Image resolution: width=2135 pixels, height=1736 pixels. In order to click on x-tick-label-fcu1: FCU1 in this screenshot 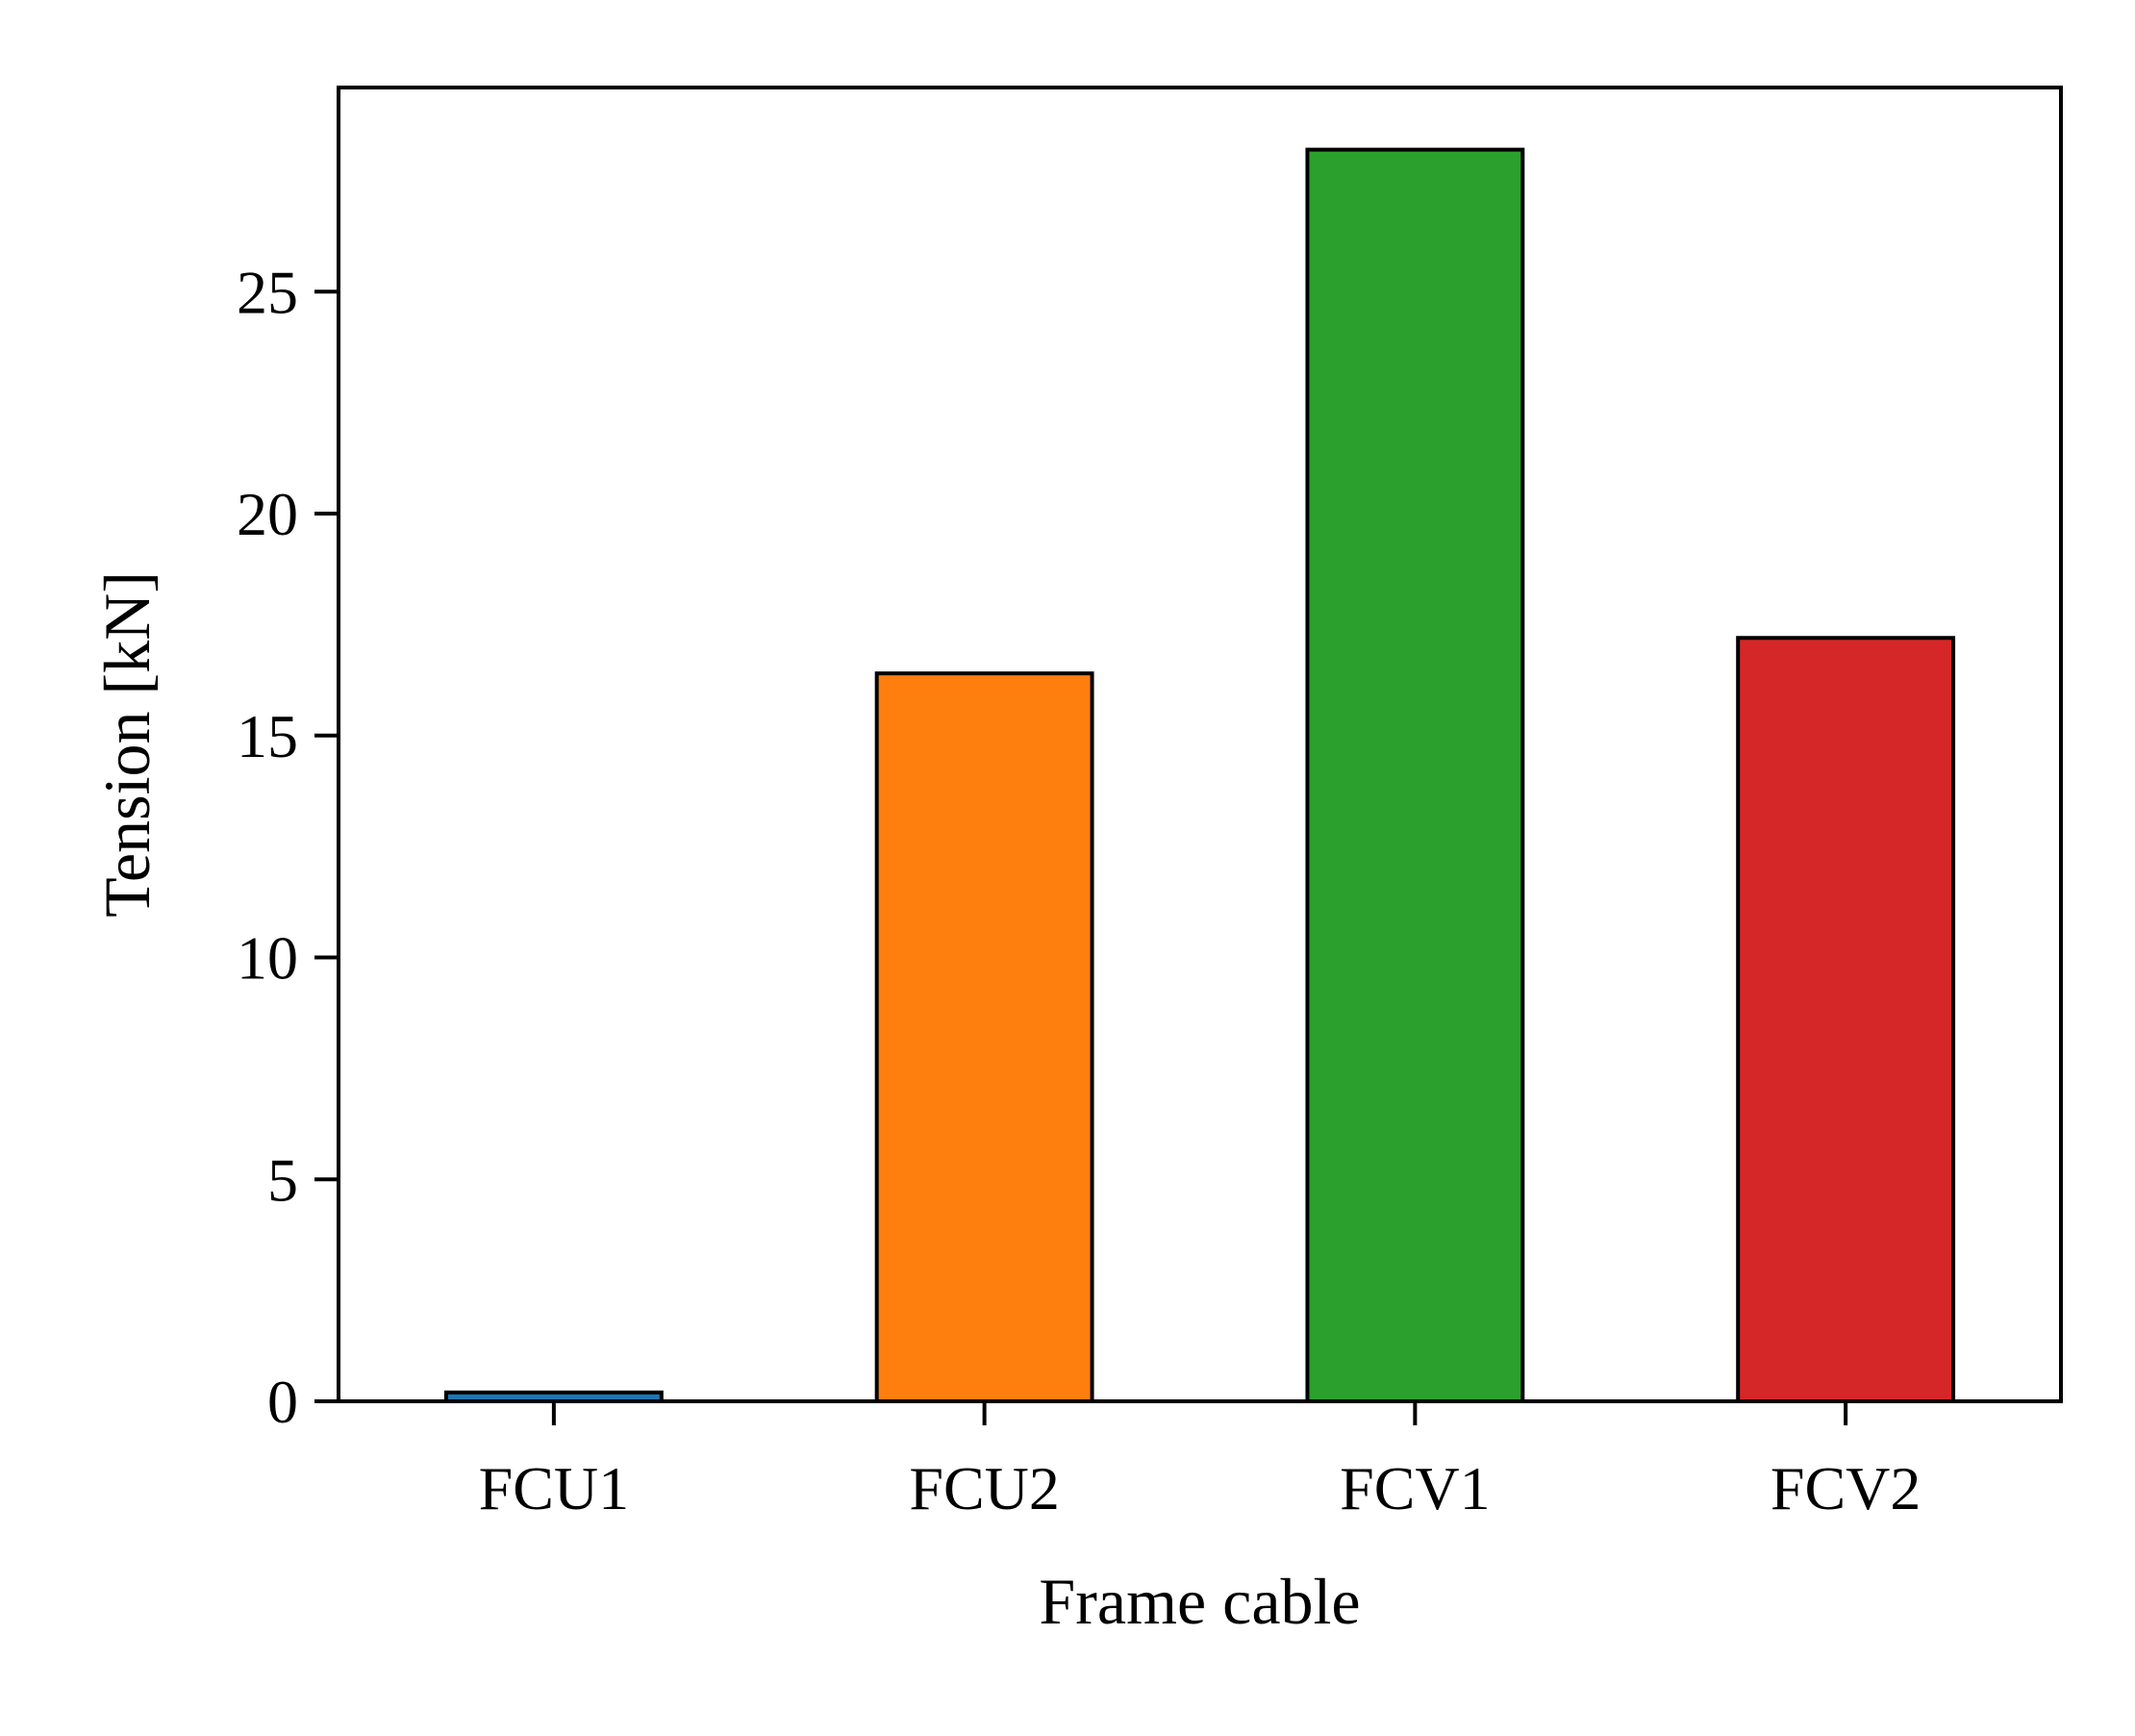, I will do `click(554, 1488)`.